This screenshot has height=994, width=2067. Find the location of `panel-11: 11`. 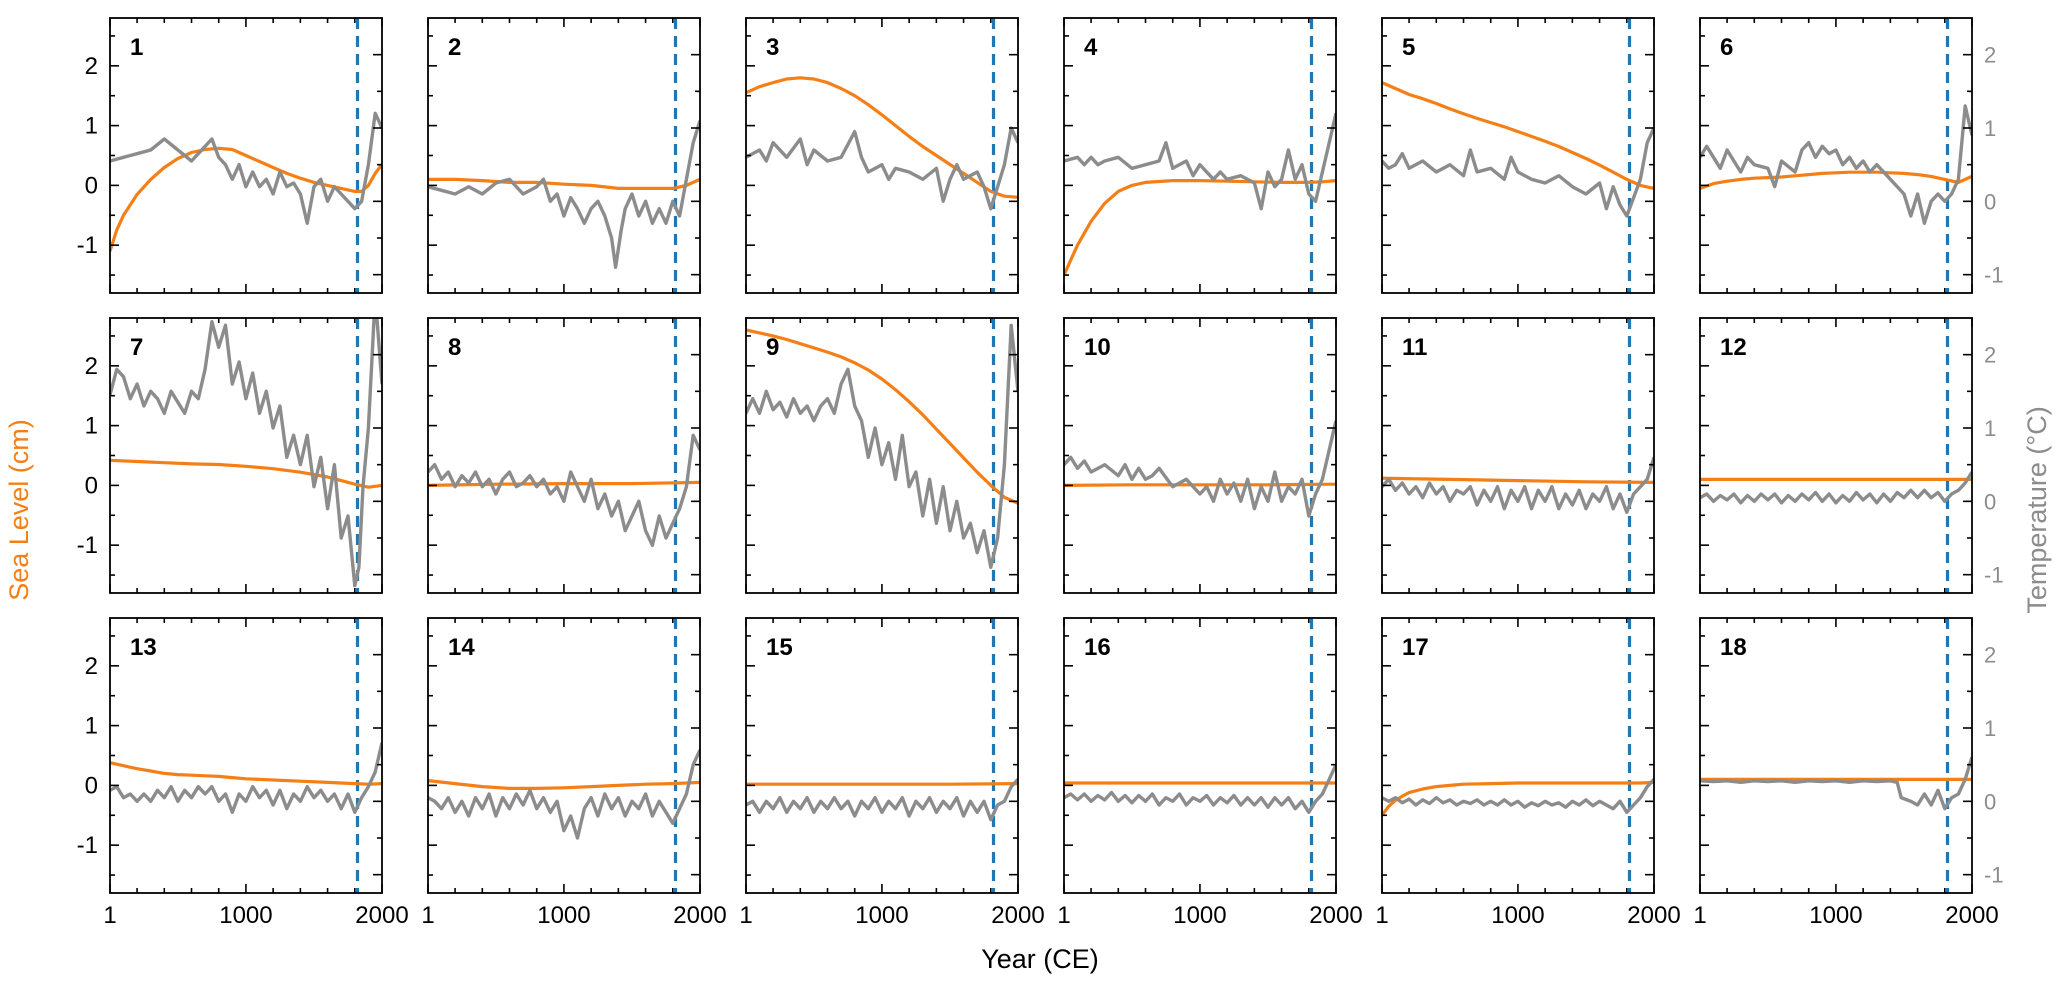

panel-11: 11 is located at coordinates (1518, 455).